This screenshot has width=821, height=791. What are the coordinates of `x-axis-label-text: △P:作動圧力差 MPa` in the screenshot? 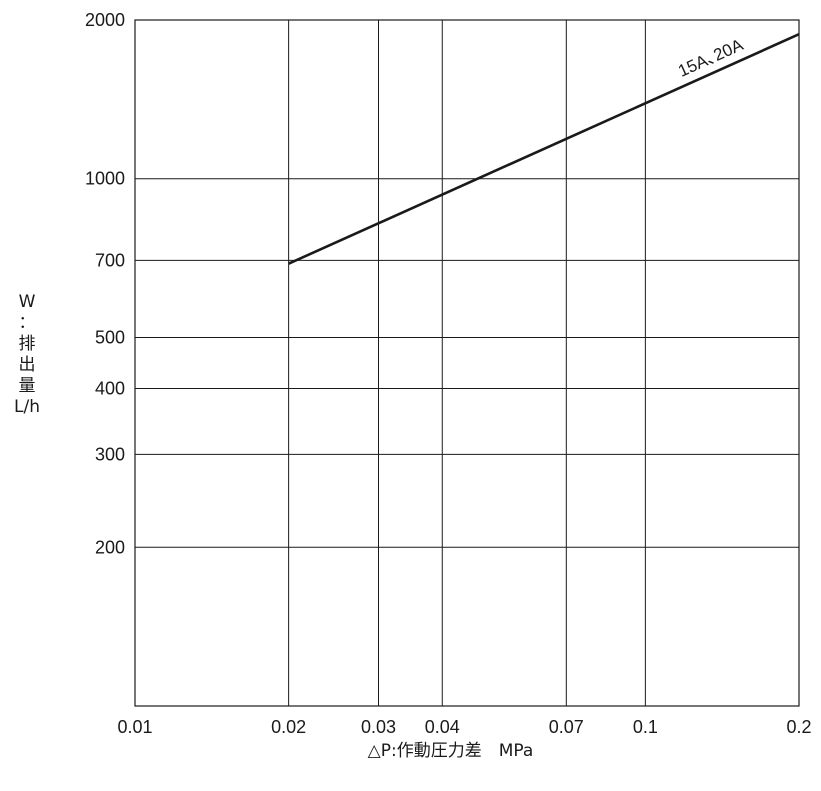 It's located at (450, 751).